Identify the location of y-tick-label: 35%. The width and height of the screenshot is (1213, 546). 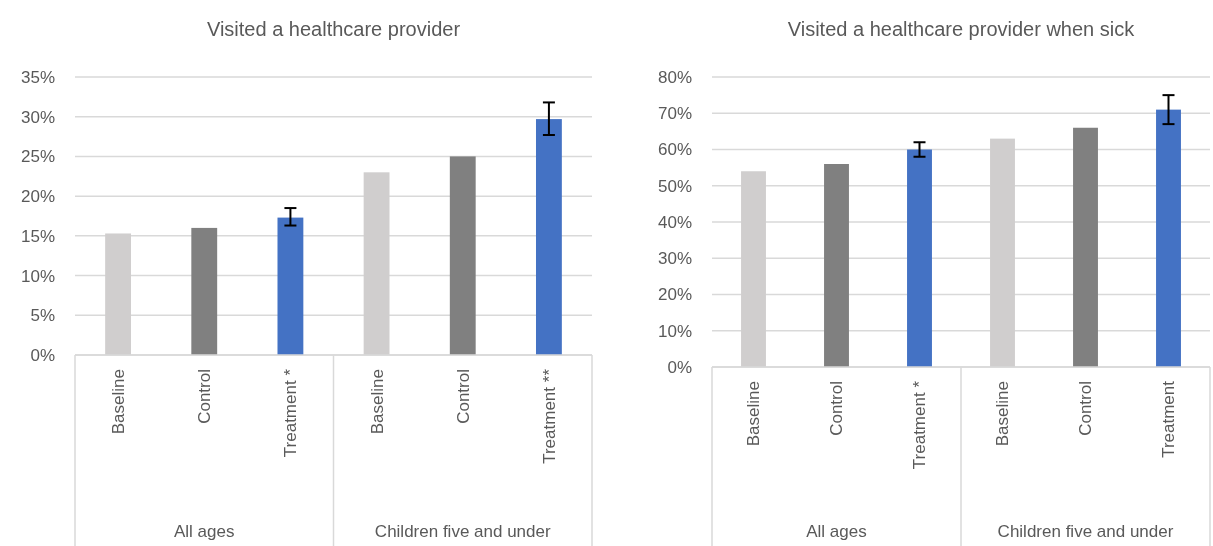
(37, 77).